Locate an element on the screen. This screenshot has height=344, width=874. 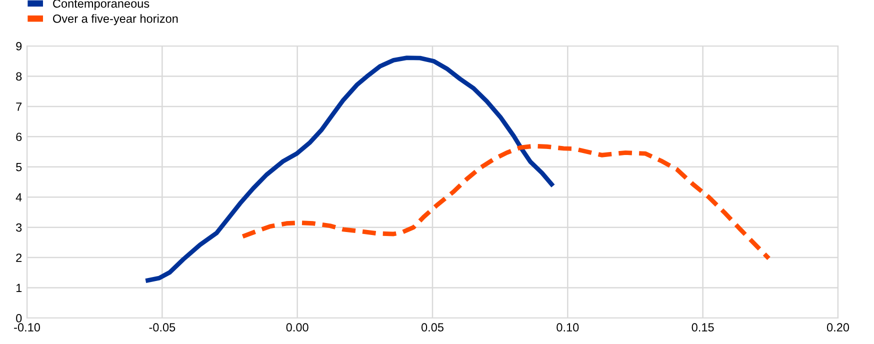
x-tick-label: -0.05 is located at coordinates (162, 327).